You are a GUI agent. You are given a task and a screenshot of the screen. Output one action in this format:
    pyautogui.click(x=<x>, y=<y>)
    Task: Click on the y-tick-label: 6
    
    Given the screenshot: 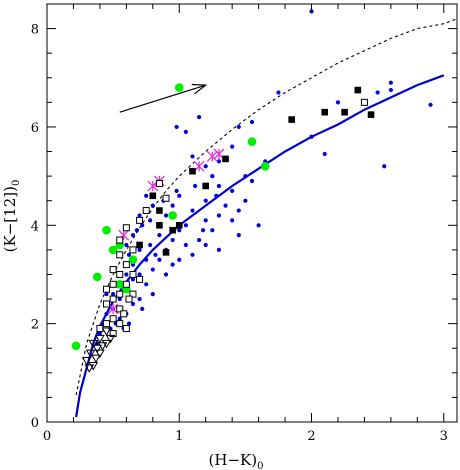 What is the action you would take?
    pyautogui.click(x=35, y=128)
    